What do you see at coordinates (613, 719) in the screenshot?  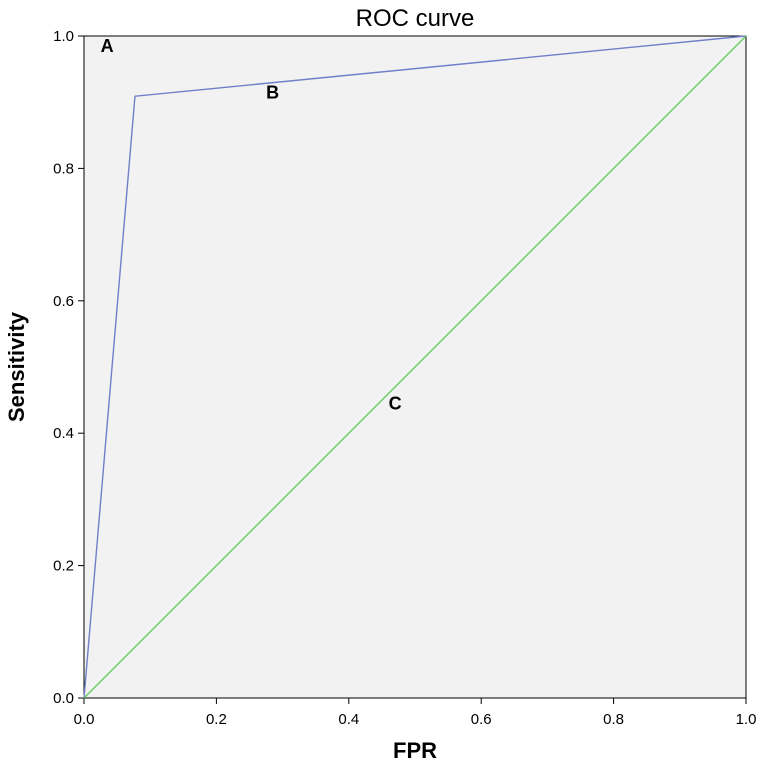 I see `x-tick-label: 0.8` at bounding box center [613, 719].